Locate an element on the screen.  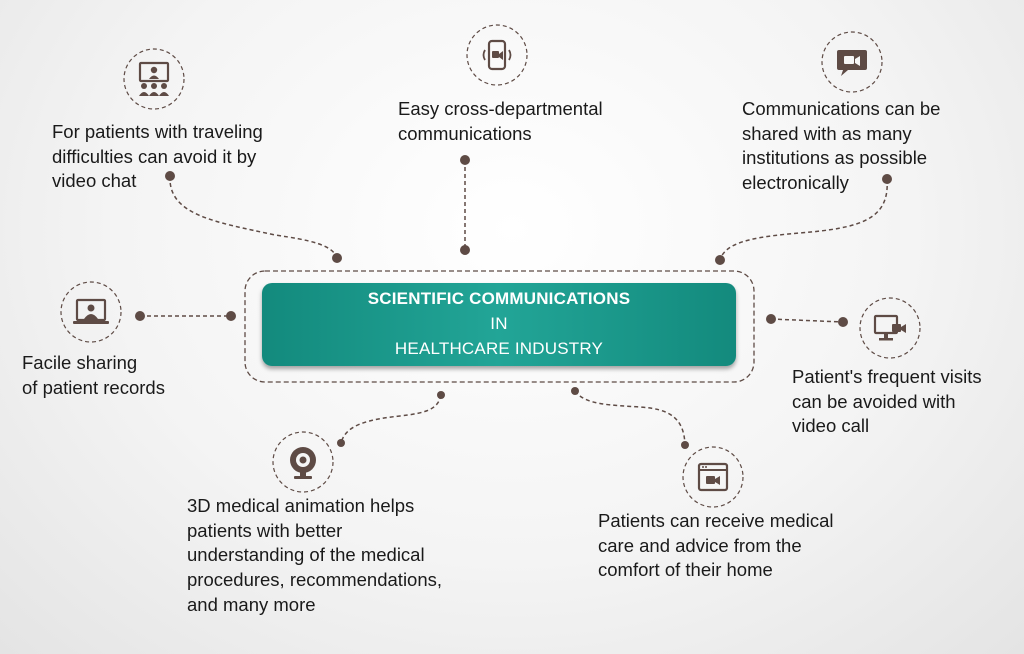
text-line: electronically is located at coordinates (795, 183).